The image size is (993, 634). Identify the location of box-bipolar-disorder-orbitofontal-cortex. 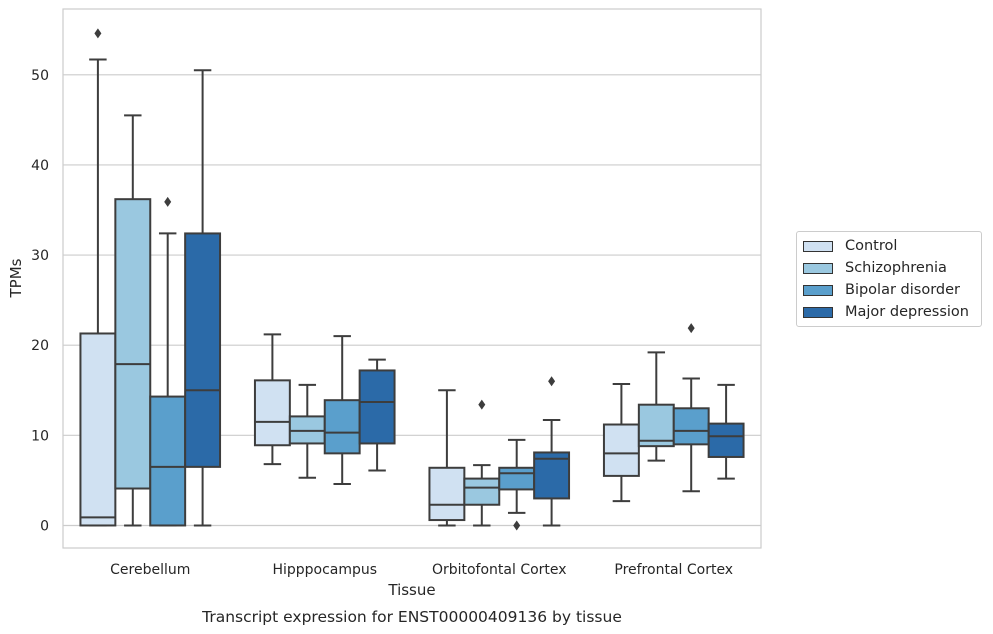
(517, 484).